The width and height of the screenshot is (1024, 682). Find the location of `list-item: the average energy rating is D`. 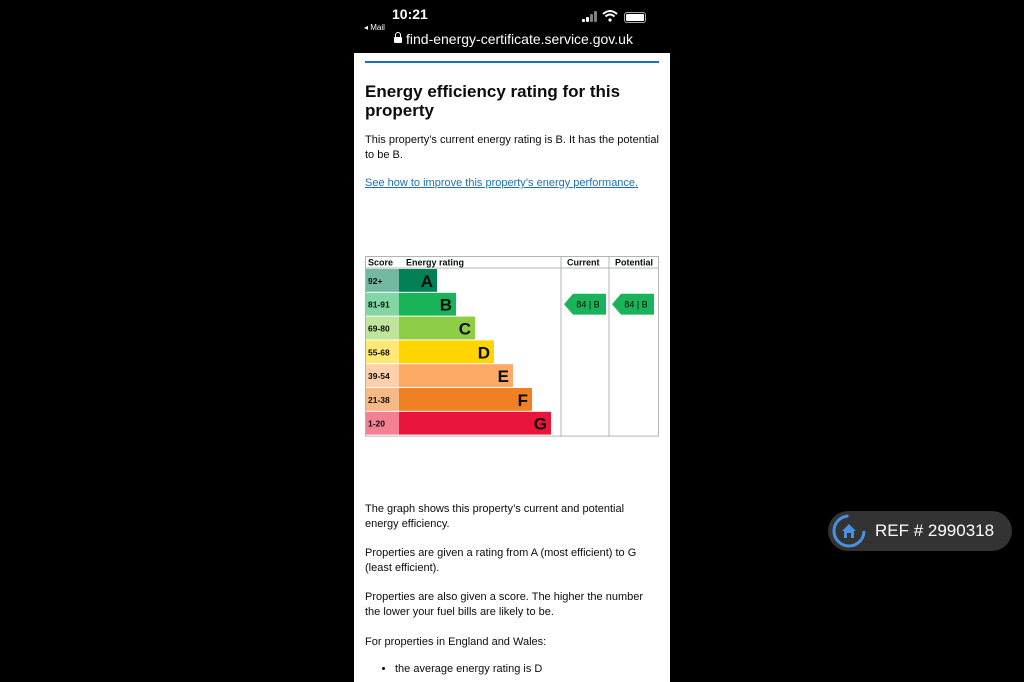

list-item: the average energy rating is D is located at coordinates (468, 669).